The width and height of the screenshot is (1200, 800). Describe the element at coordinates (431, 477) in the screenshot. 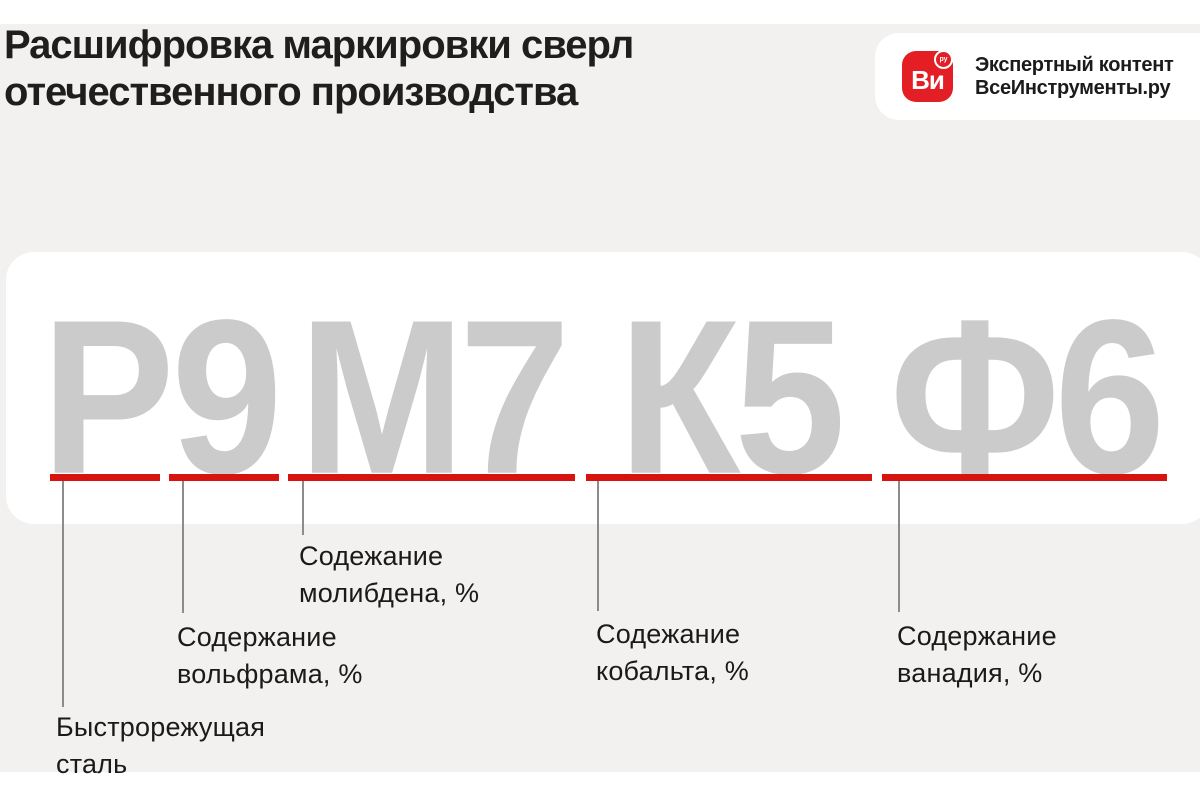

I see `underline-segment-molybdenum` at that location.